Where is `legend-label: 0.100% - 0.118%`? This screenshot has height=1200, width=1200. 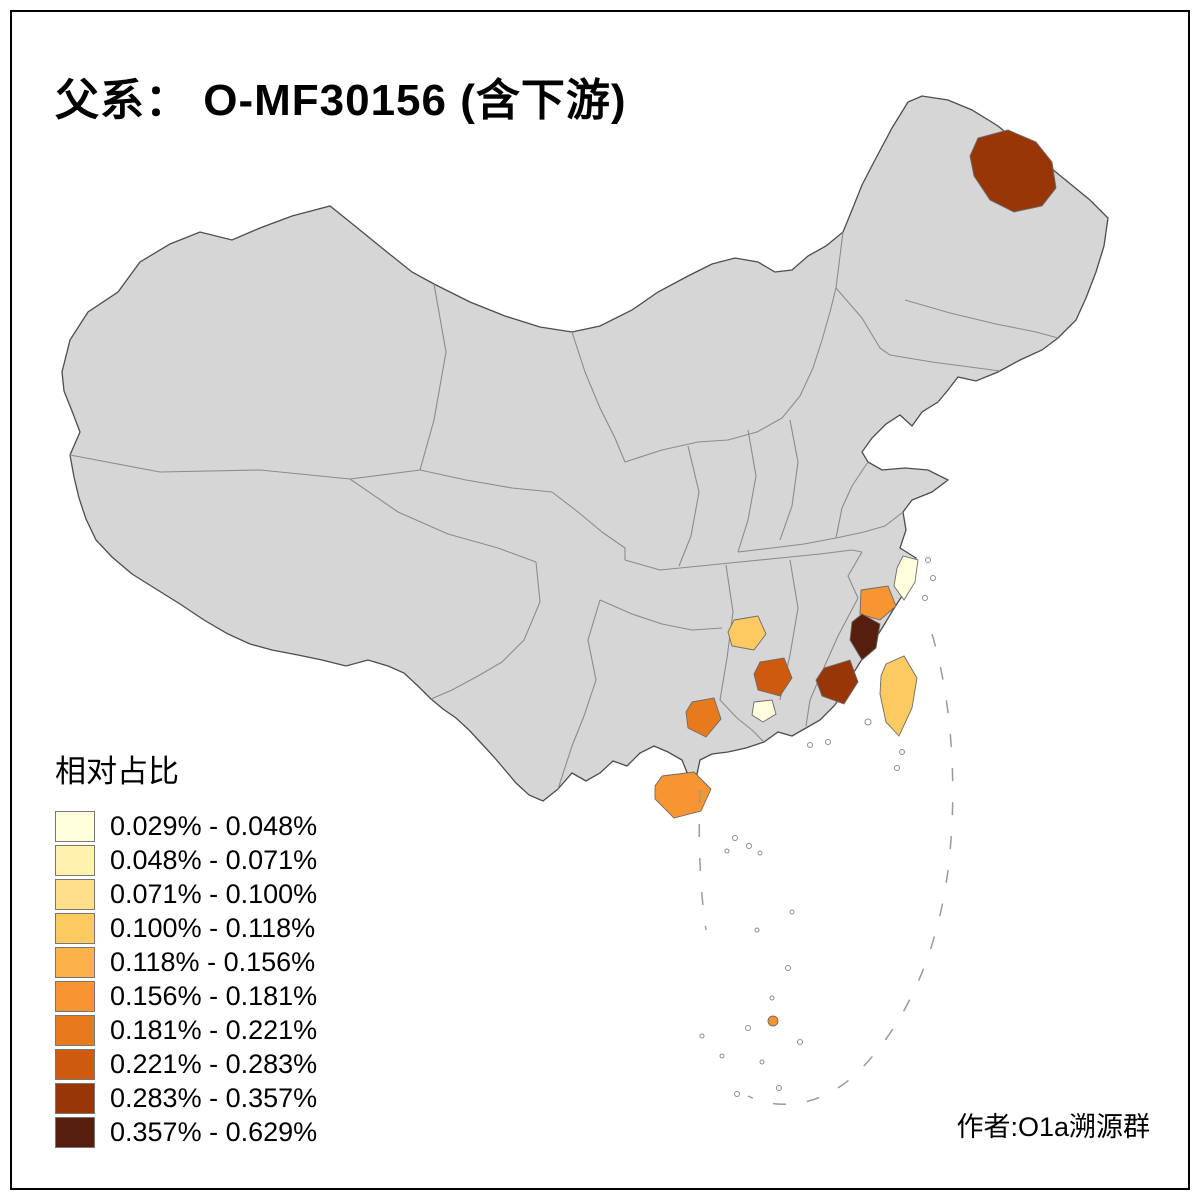
legend-label: 0.100% - 0.118% is located at coordinates (213, 927).